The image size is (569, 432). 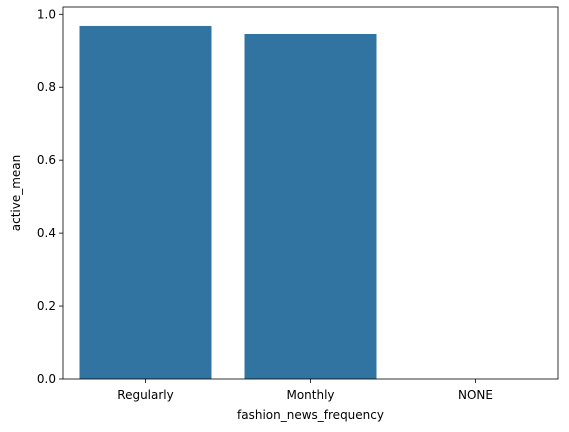 I want to click on x-ticks-group: Regularly Monthly NONE, so click(x=305, y=390).